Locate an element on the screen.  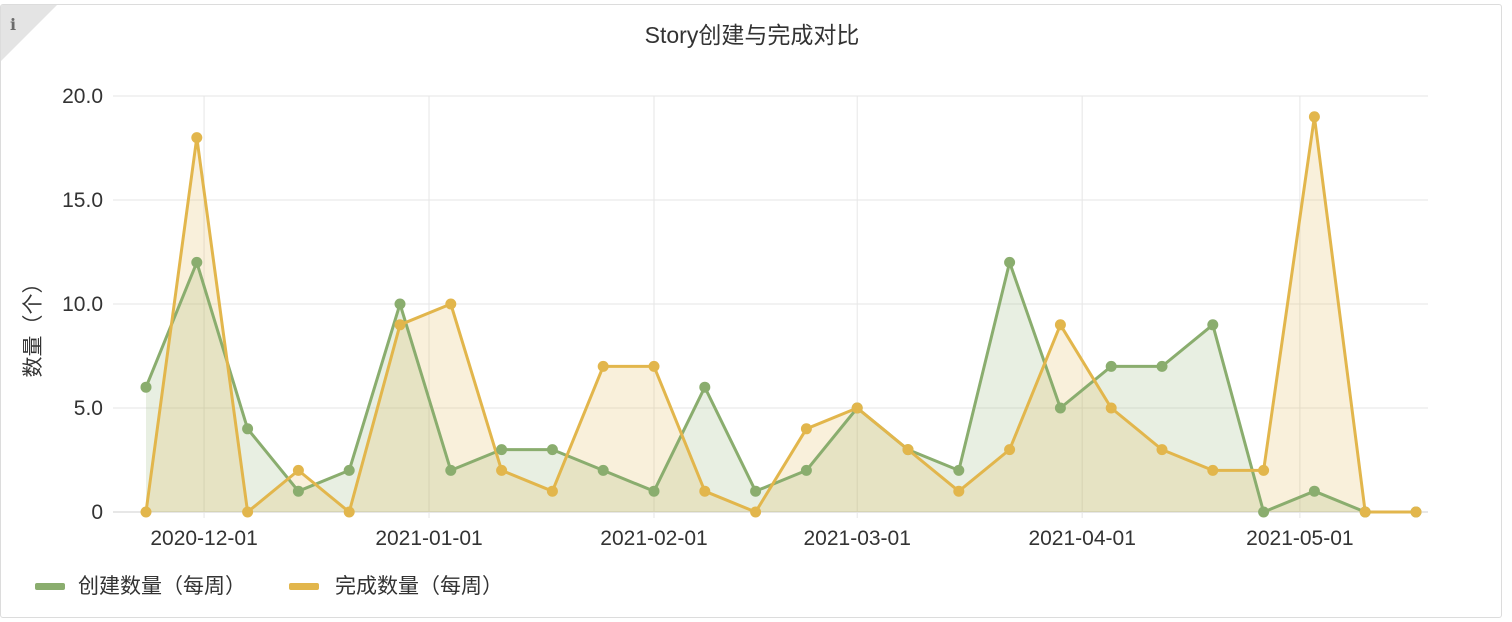
y-tick-label: 10.0 is located at coordinates (82, 304).